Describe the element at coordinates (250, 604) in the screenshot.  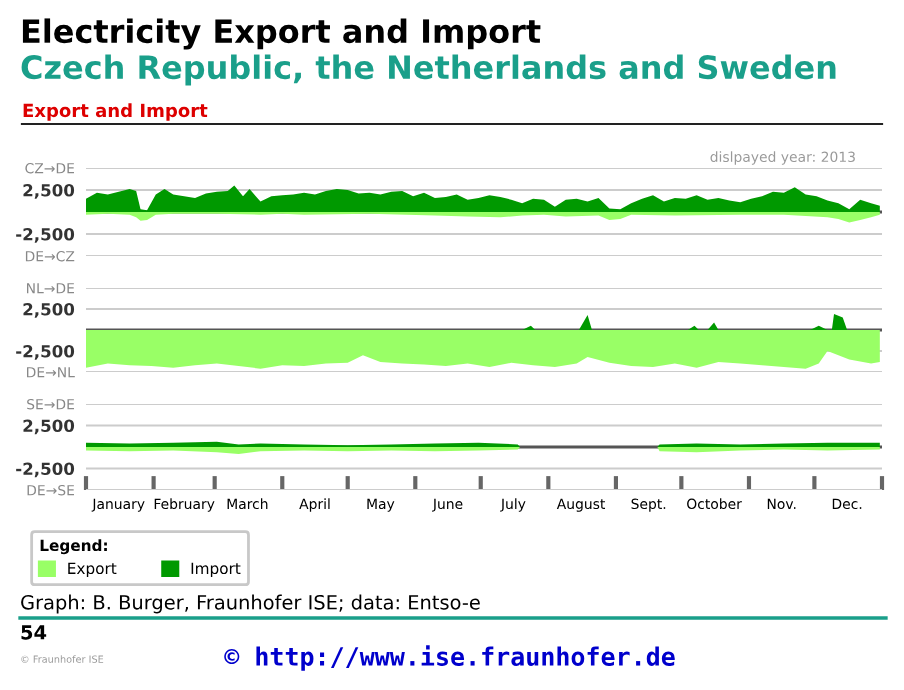
I see `text: Graph: B. Burger, Fraunhofer ISE; data: Entso-e` at that location.